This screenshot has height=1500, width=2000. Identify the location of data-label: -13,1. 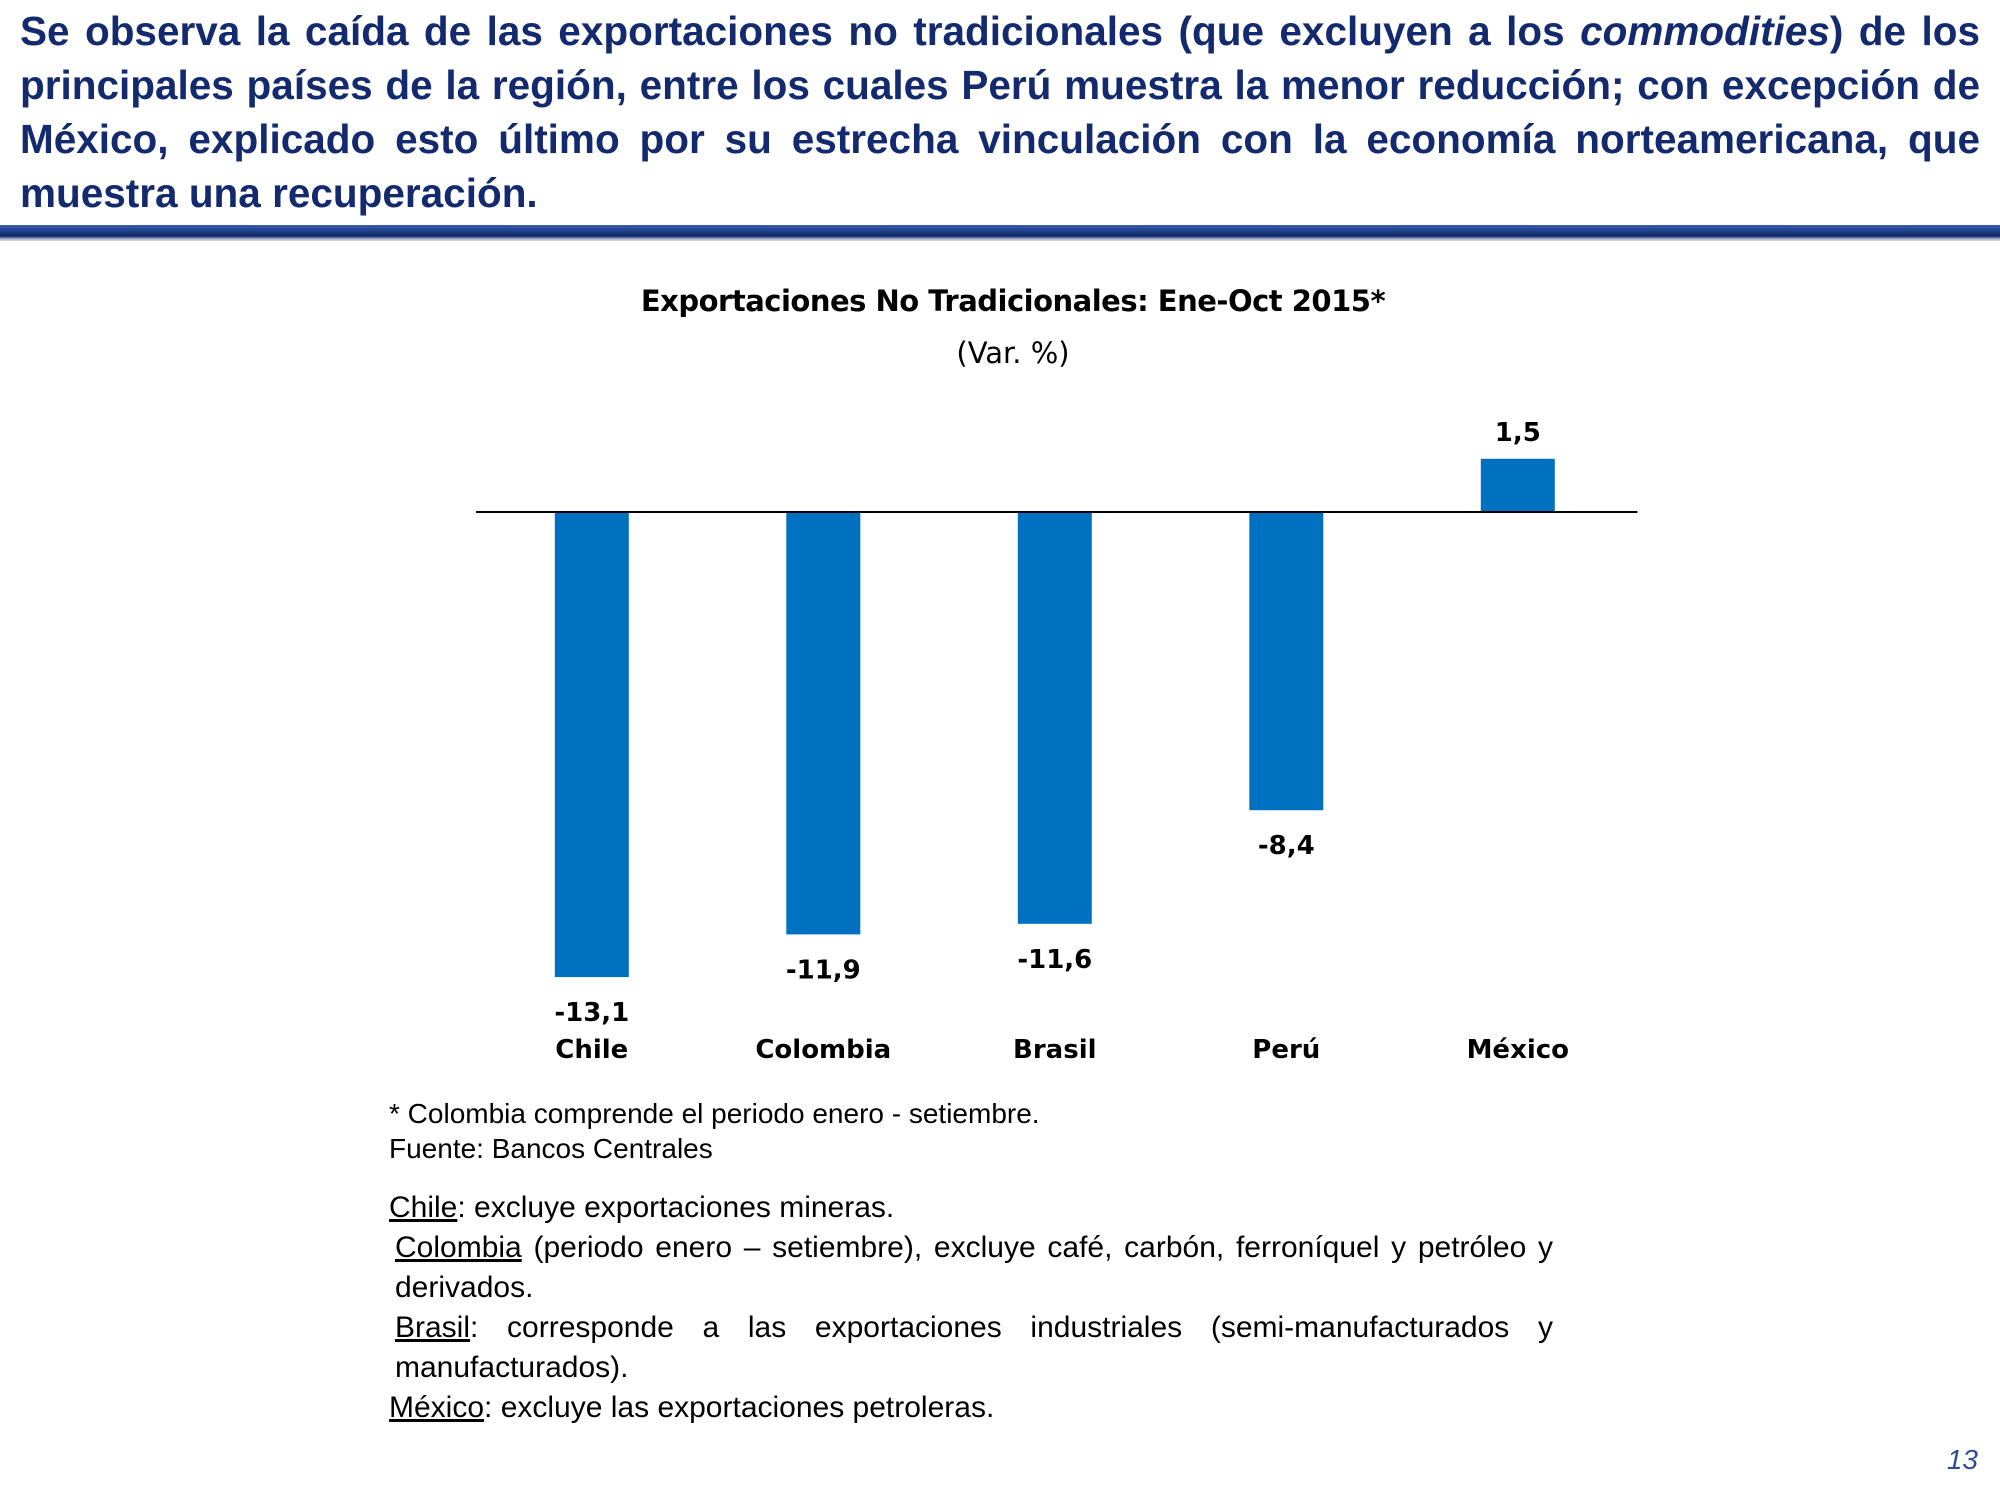
(591, 1013).